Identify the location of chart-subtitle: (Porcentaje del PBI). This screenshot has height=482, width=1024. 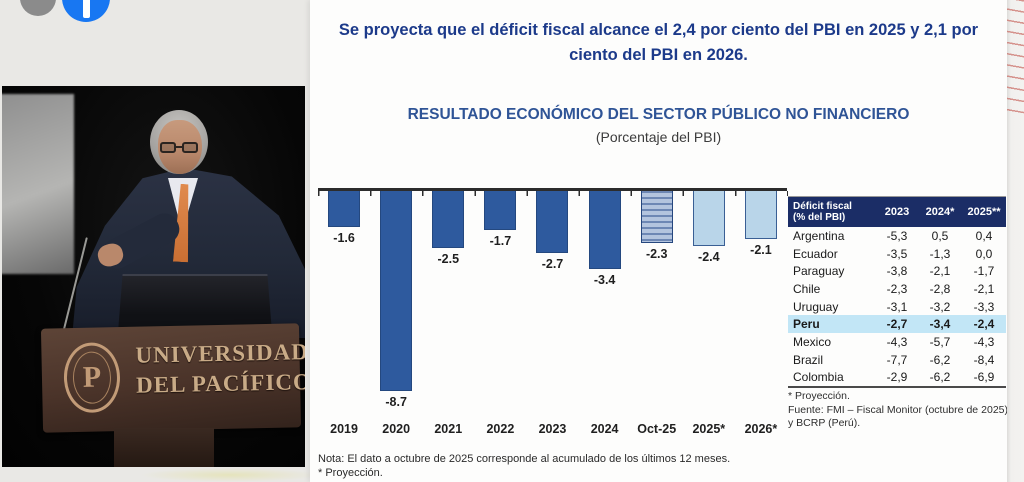
(658, 137).